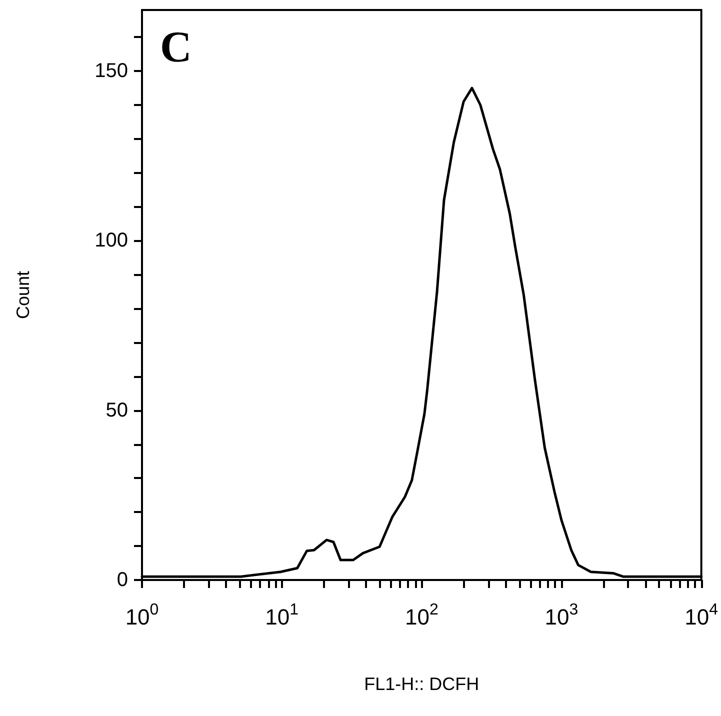 This screenshot has width=721, height=716. I want to click on y-tick-label: 100, so click(111, 241).